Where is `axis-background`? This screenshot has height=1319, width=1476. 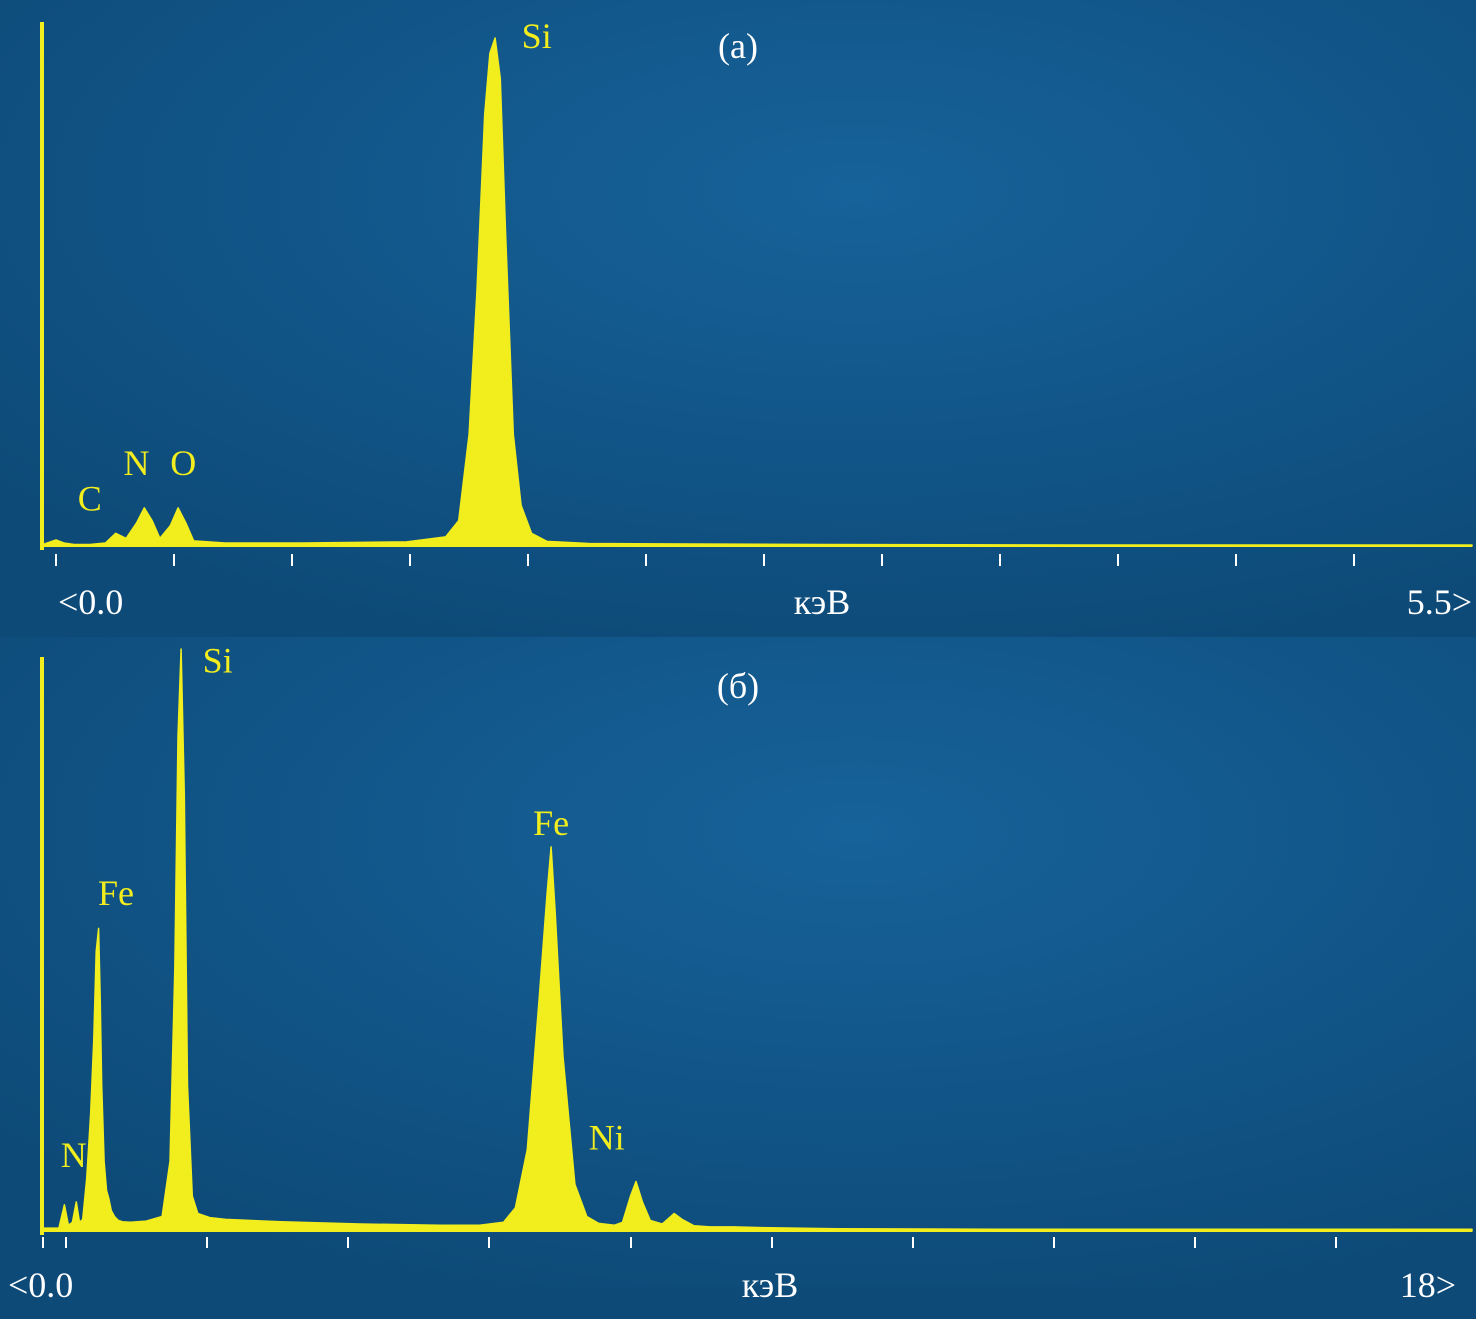 axis-background is located at coordinates (738, 1303).